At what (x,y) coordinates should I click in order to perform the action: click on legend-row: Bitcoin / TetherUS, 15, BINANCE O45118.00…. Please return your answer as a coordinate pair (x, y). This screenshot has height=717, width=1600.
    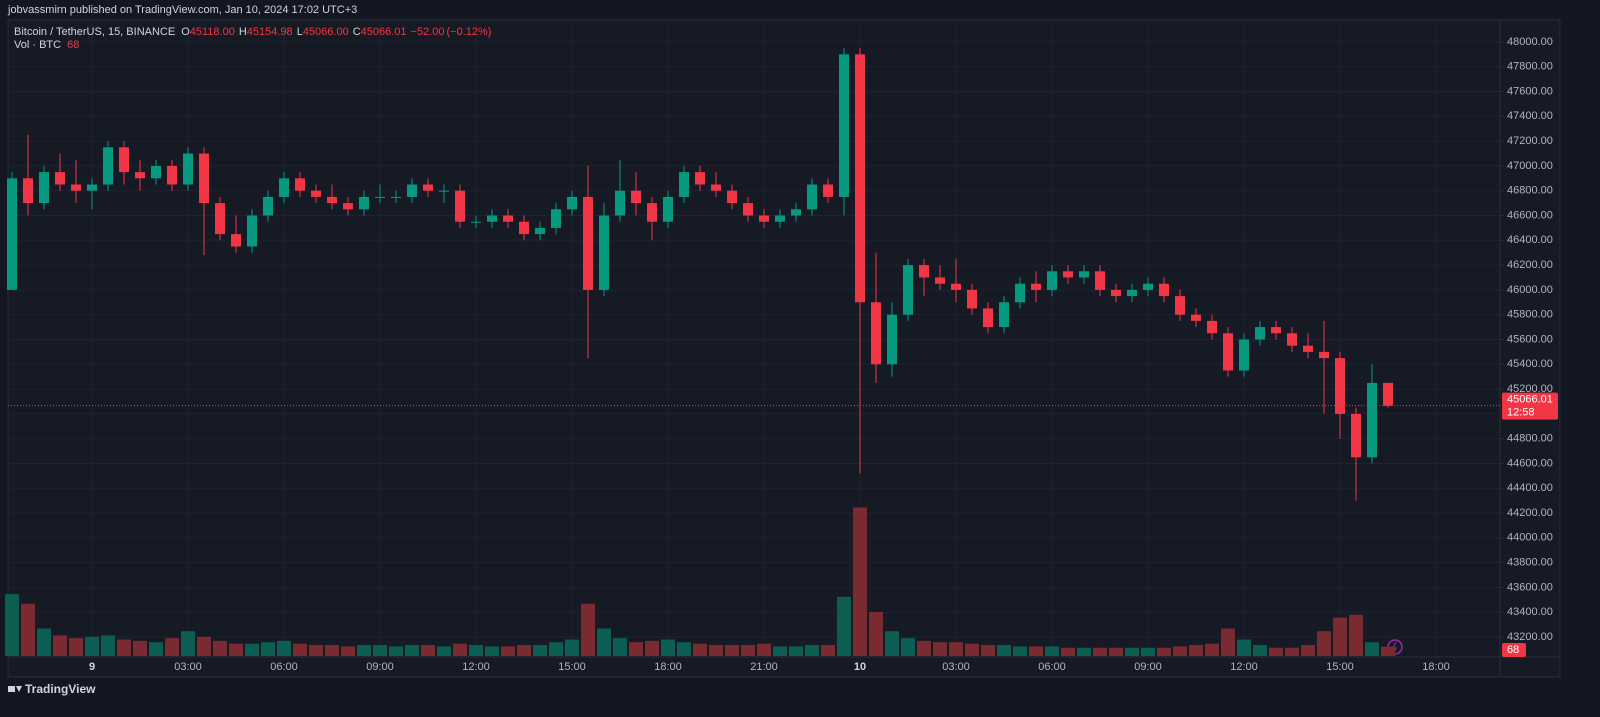
    Looking at the image, I should click on (253, 32).